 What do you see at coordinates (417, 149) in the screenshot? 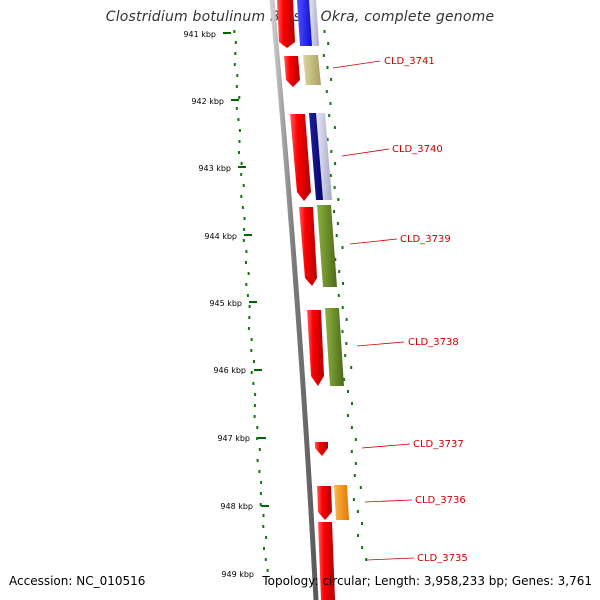
I see `gene-label: CLD_3740` at bounding box center [417, 149].